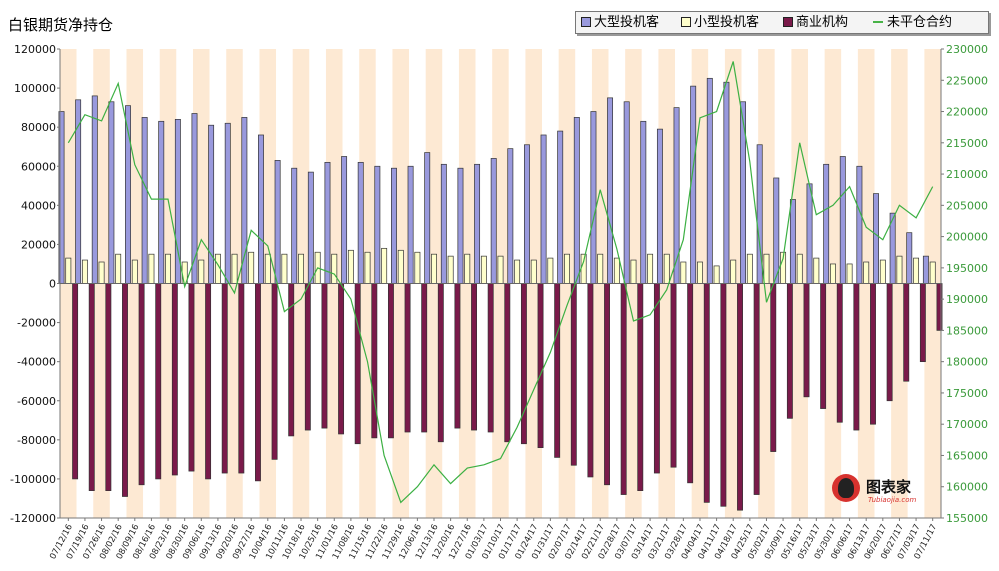 The image size is (999, 571). Describe the element at coordinates (36, 401) in the screenshot. I see `left-tick-label: -60000` at that location.